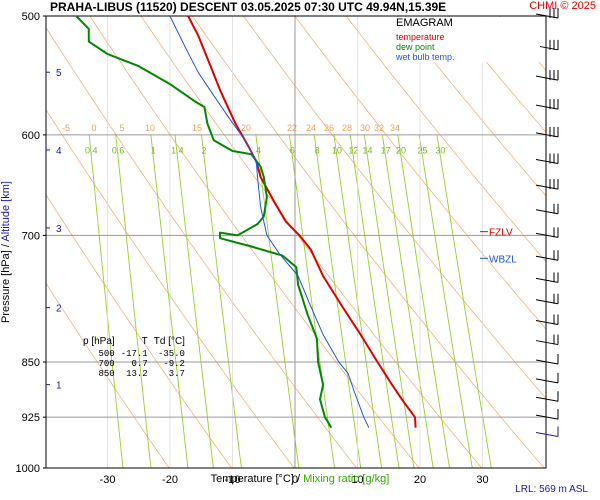  I want to click on mixing-ratio-label: 1, so click(153, 150).